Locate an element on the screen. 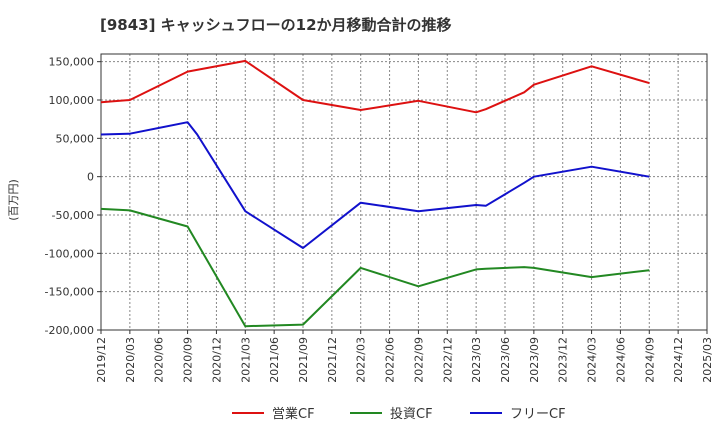 The height and width of the screenshot is (440, 720). x-tick-label: 2023/03 is located at coordinates (476, 360).